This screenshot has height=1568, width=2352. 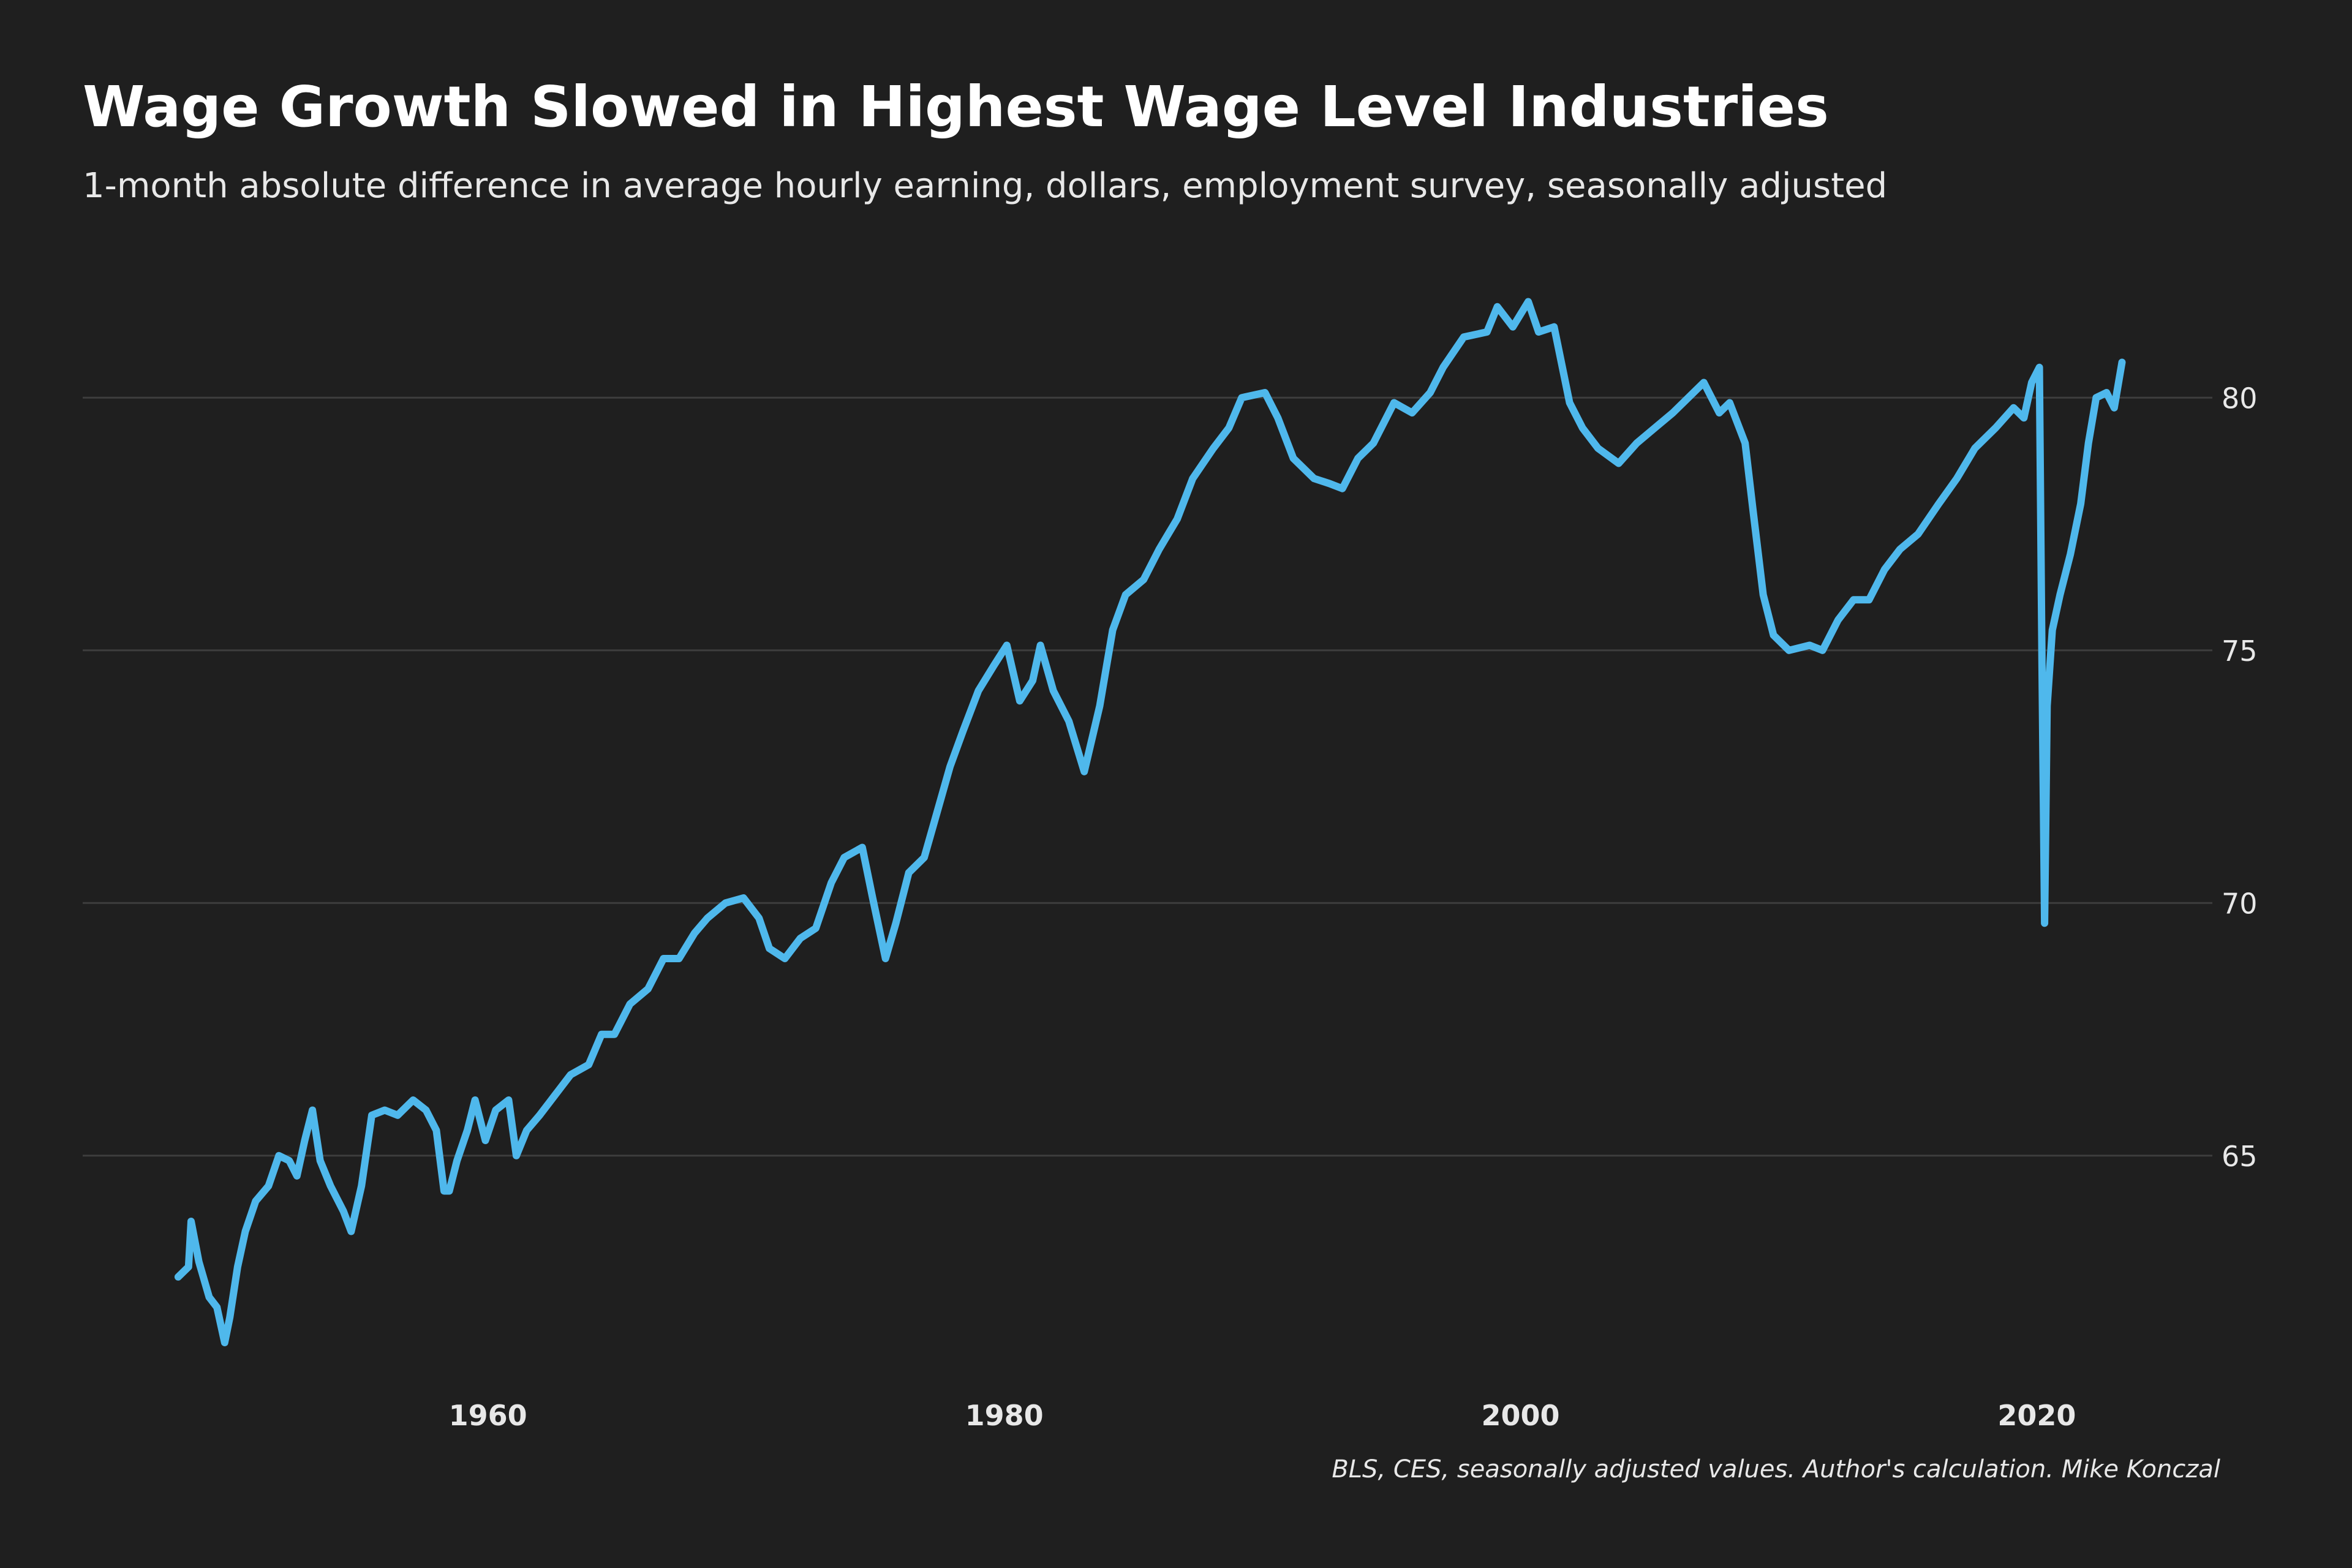 I want to click on y-tick-label: 65, so click(x=2240, y=1156).